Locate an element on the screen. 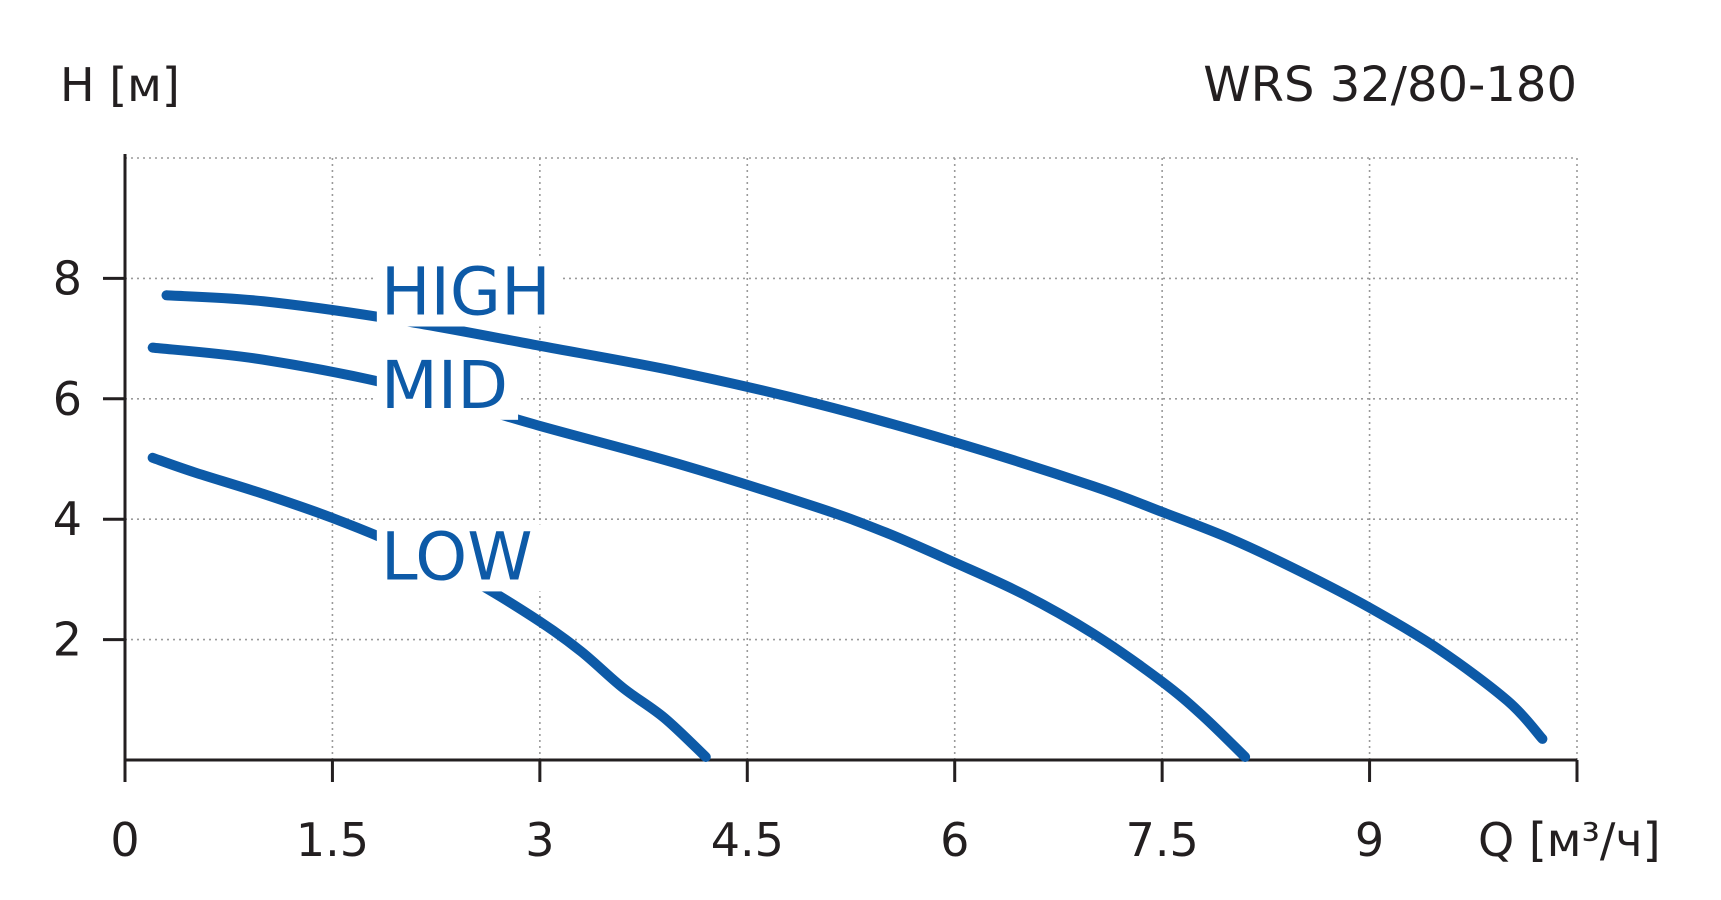 This screenshot has width=1721, height=900. series-line-low is located at coordinates (429, 607).